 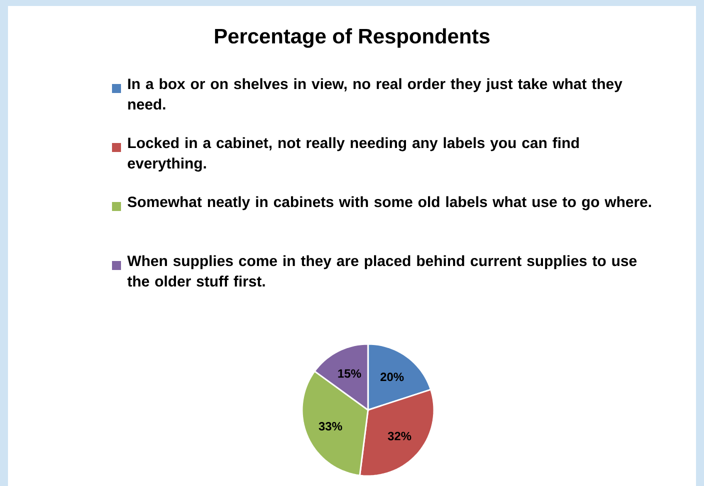 What do you see at coordinates (352, 38) in the screenshot?
I see `chart-title: Percentage of Respondents` at bounding box center [352, 38].